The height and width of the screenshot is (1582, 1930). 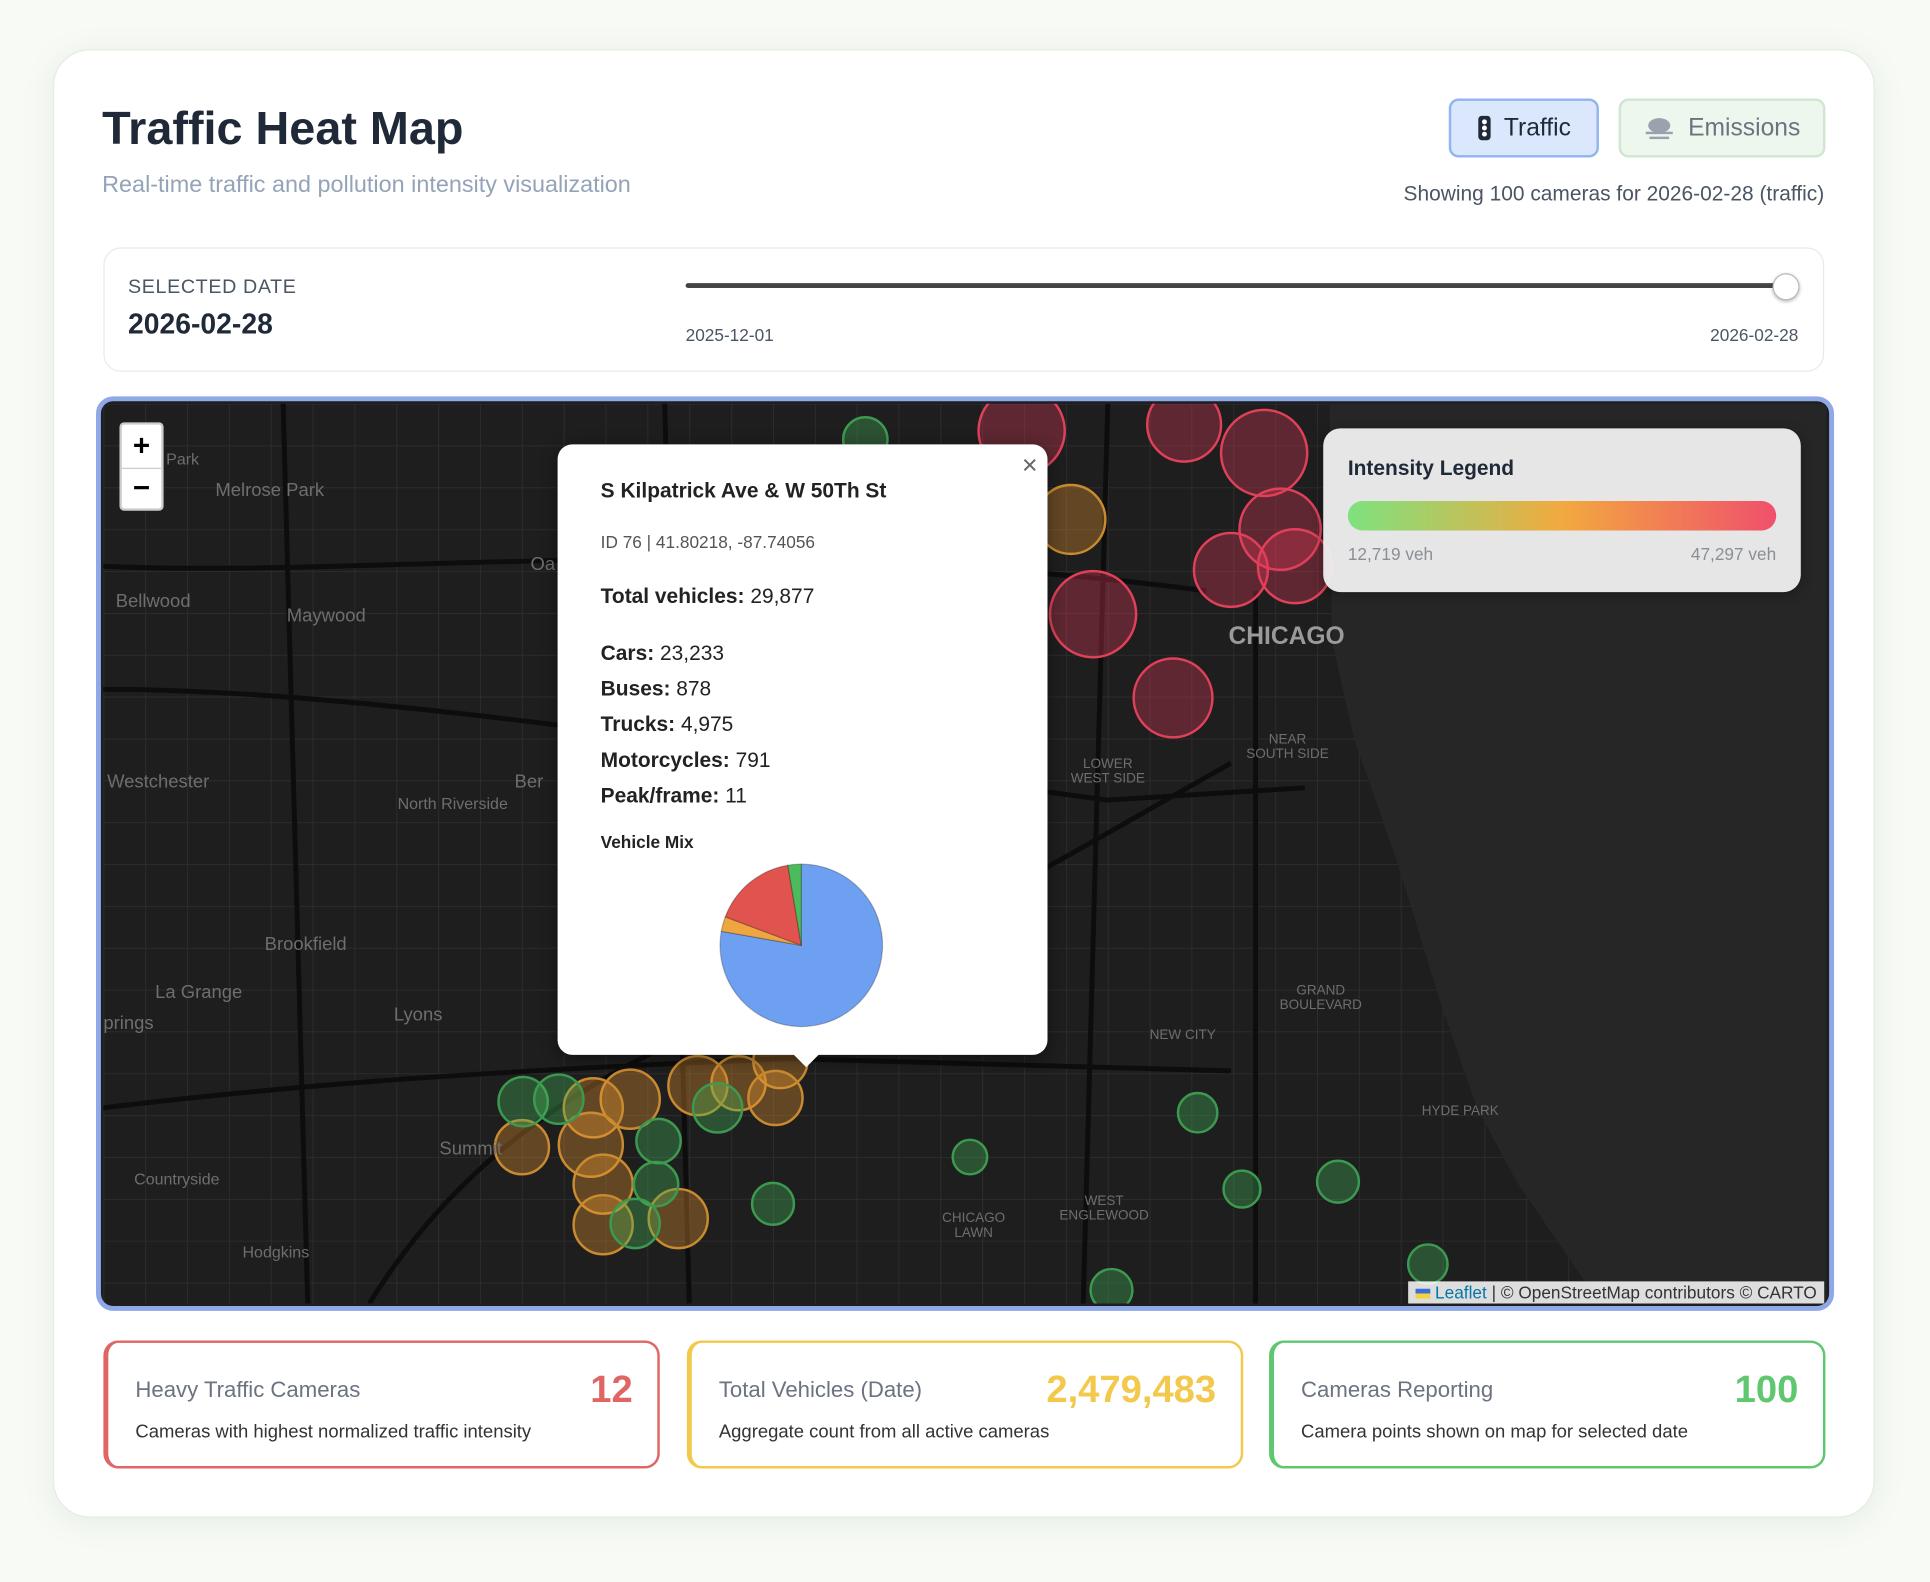 I want to click on label: Cars:, so click(x=627, y=653).